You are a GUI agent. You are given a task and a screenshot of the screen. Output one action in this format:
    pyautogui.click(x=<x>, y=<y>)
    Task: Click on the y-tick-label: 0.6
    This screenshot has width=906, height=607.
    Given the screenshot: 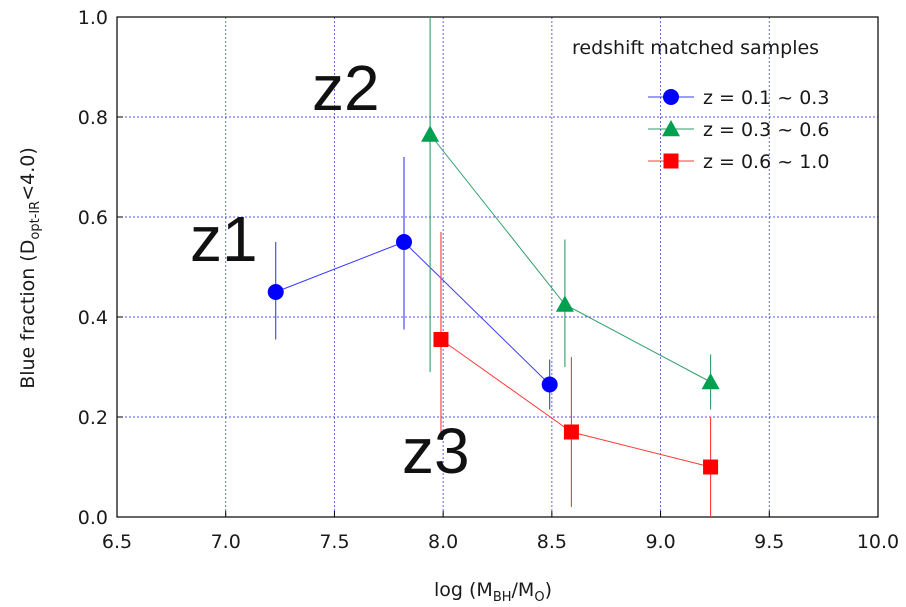 What is the action you would take?
    pyautogui.click(x=93, y=218)
    